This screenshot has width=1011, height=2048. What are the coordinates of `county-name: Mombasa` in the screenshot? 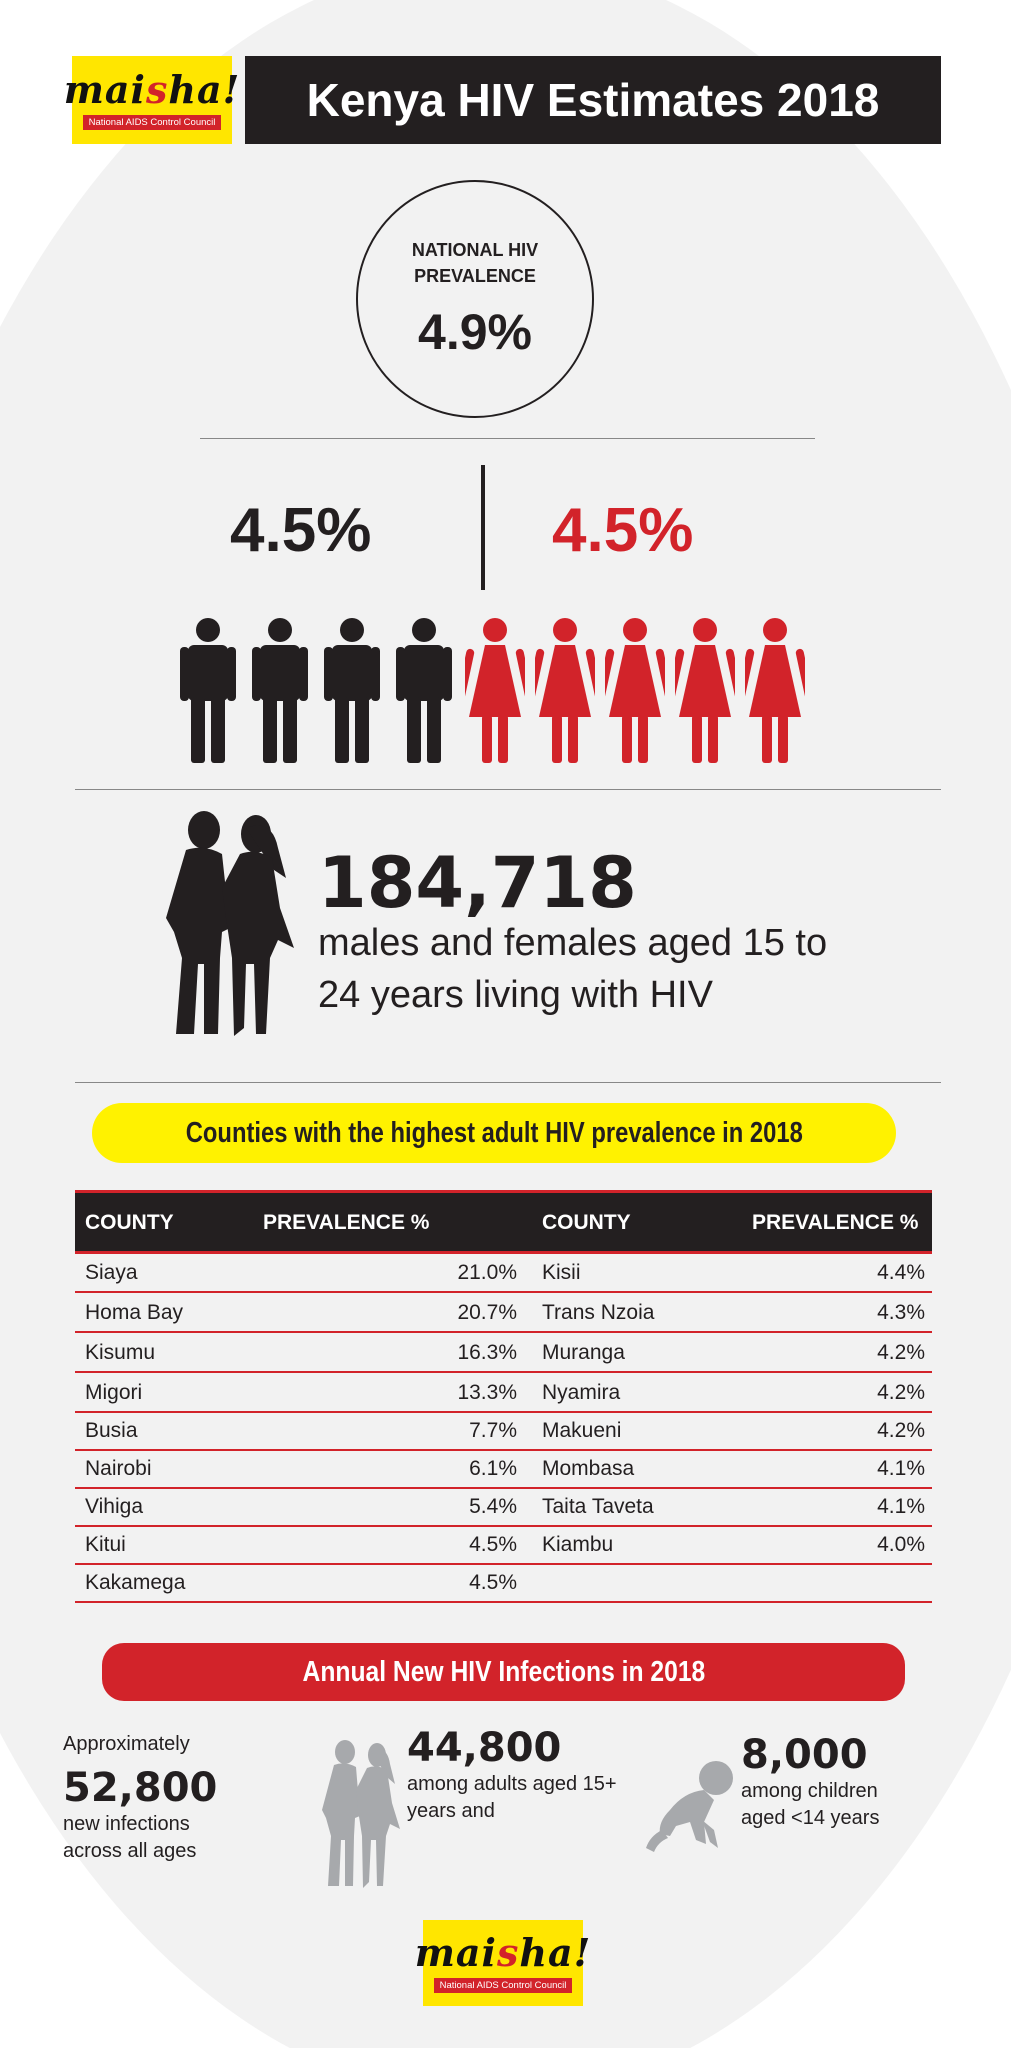 It's located at (588, 1468).